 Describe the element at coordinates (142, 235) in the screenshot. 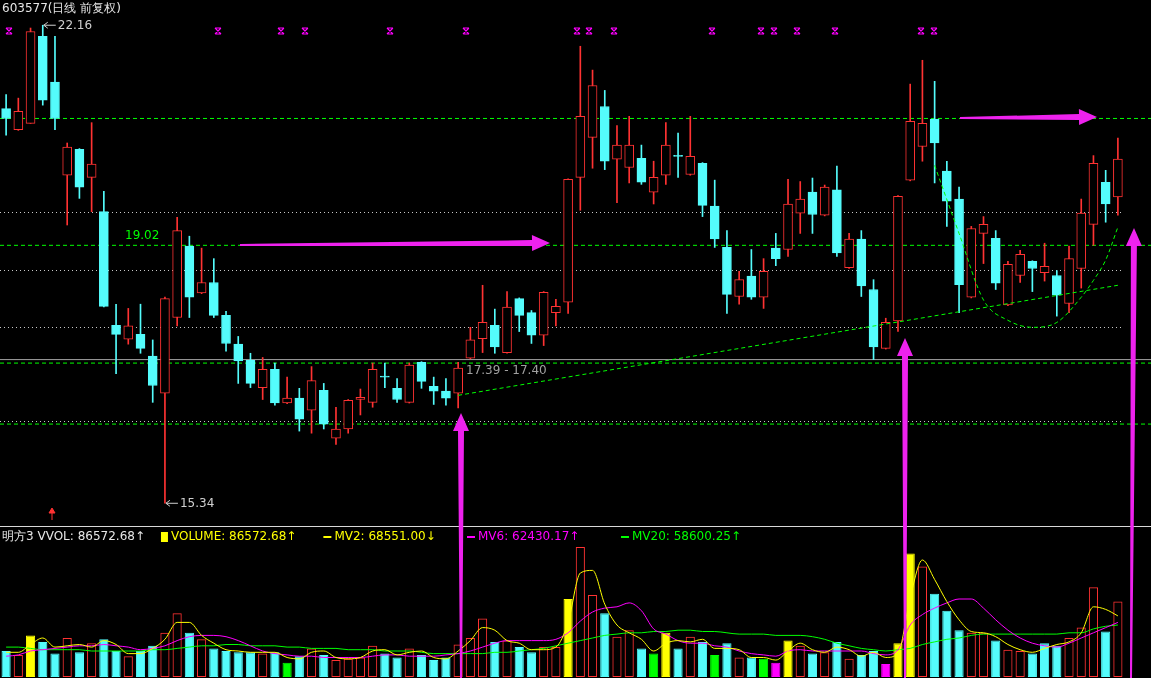

I see `ref-line-label: 19.02` at that location.